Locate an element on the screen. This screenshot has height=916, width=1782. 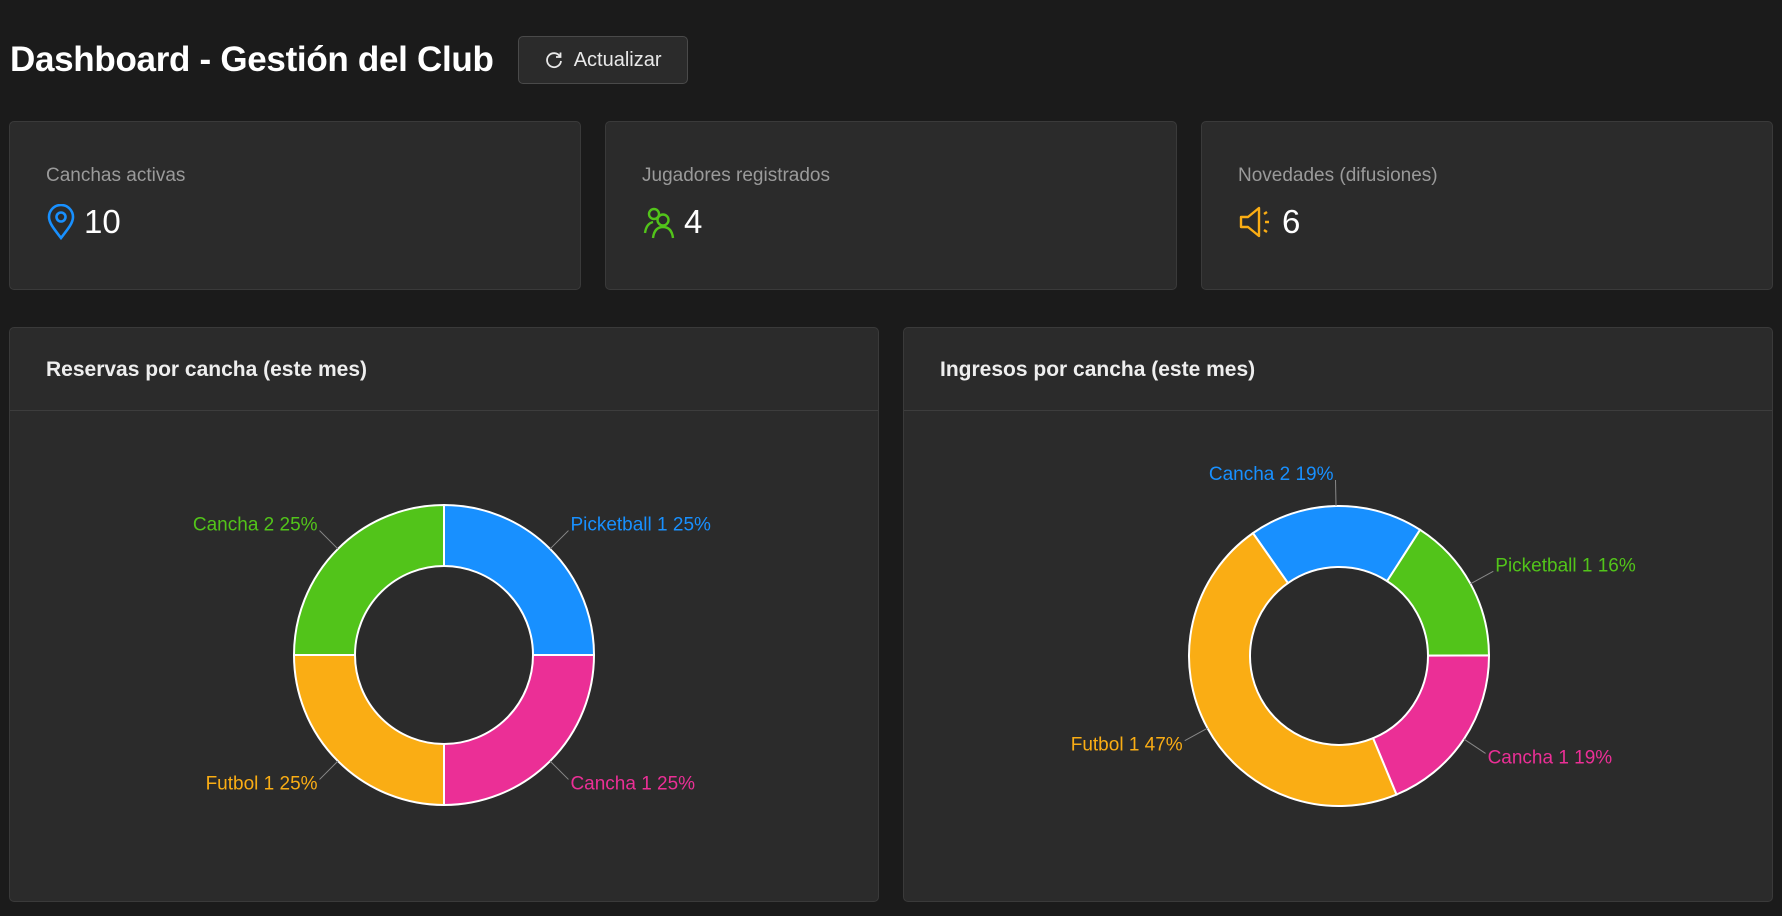
slice-label: Cancha 2 25% is located at coordinates (255, 525).